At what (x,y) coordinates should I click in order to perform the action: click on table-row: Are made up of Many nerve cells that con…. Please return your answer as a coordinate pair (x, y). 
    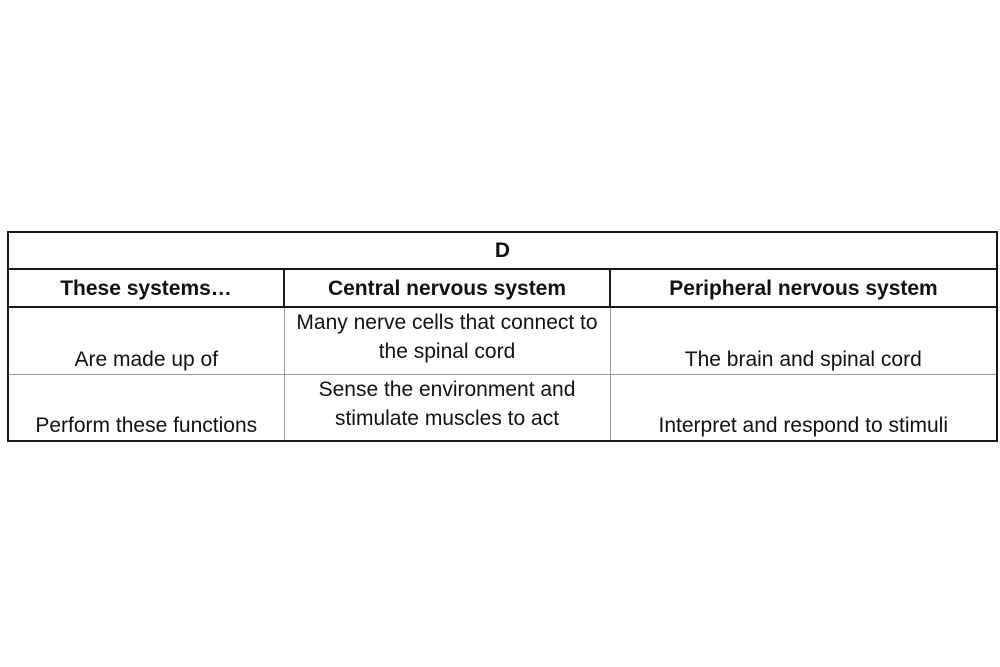
    Looking at the image, I should click on (503, 341).